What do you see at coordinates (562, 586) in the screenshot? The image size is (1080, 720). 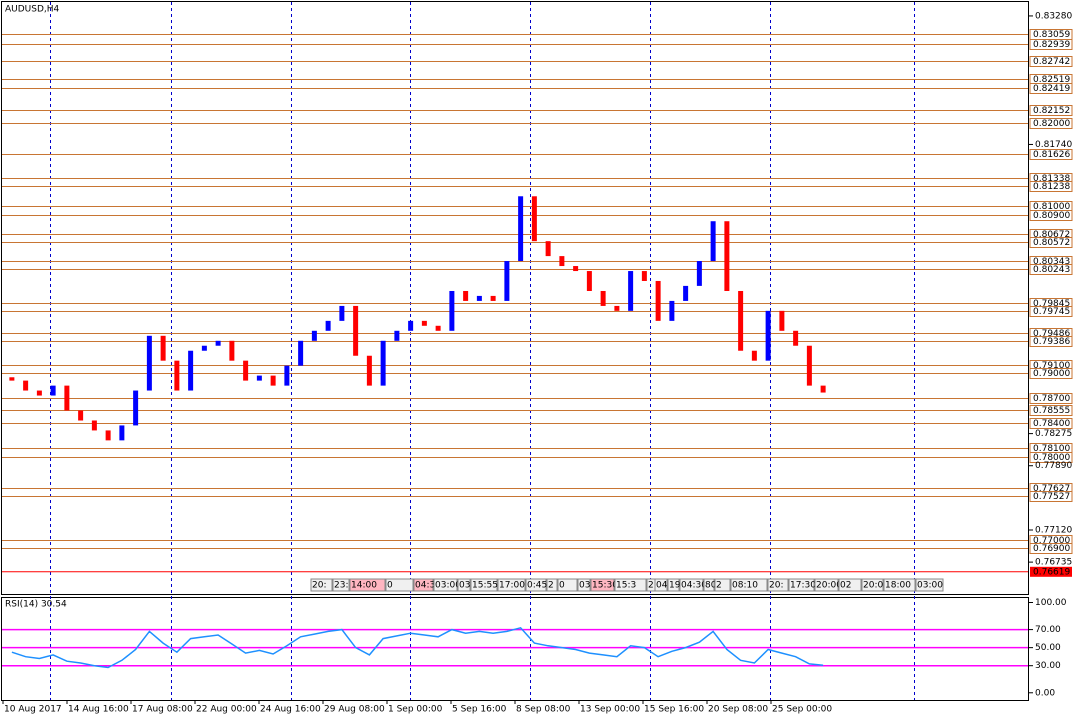 I see `time-box-label: 0` at bounding box center [562, 586].